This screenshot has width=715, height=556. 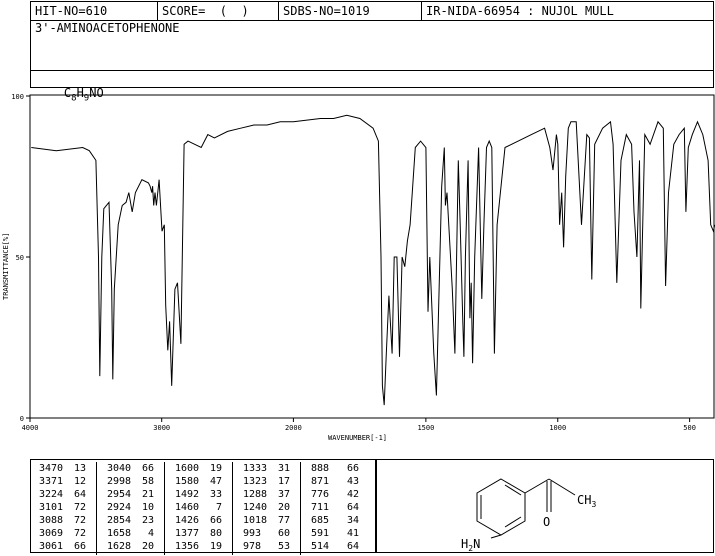 What do you see at coordinates (119, 533) in the screenshot?
I see `peak-wavenumber: 1658` at bounding box center [119, 533].